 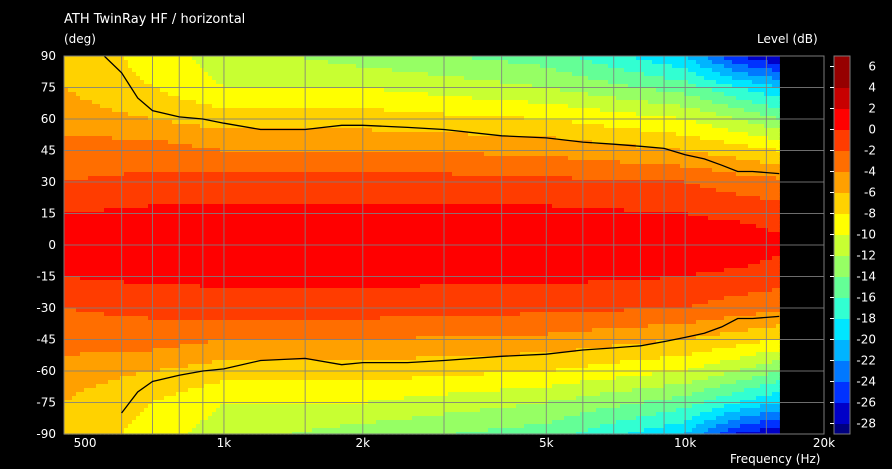 What do you see at coordinates (787, 39) in the screenshot?
I see `colorbar-label: Level (dB)` at bounding box center [787, 39].